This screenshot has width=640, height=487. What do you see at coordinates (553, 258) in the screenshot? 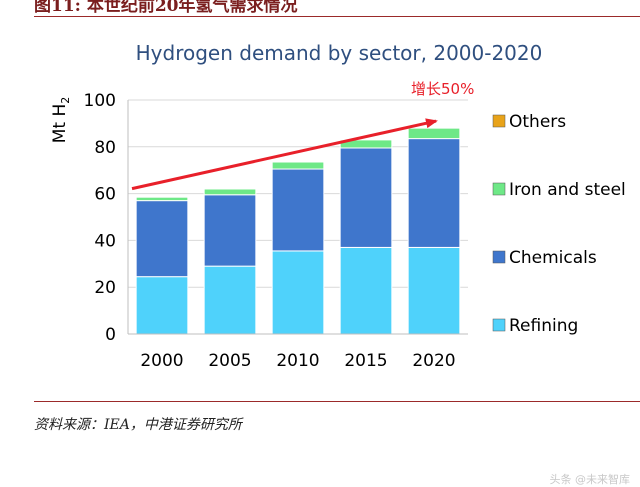
I see `legend-label: Chemicals` at bounding box center [553, 258].